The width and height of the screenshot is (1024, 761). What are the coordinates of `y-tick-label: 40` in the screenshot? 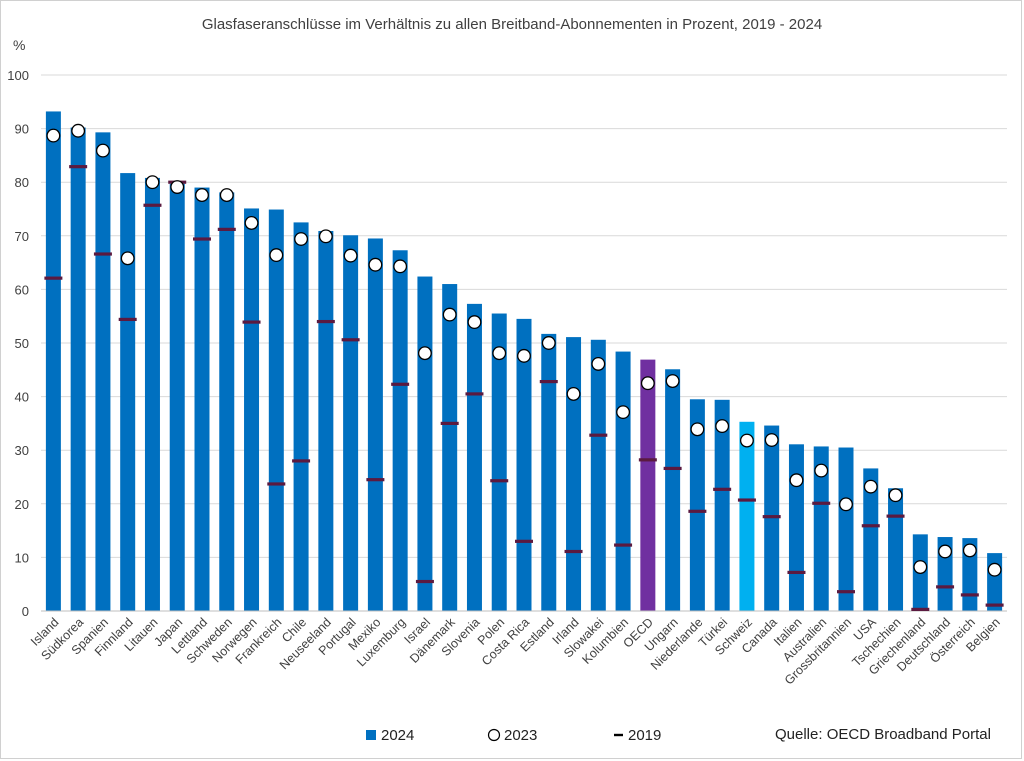 It's located at (22, 397).